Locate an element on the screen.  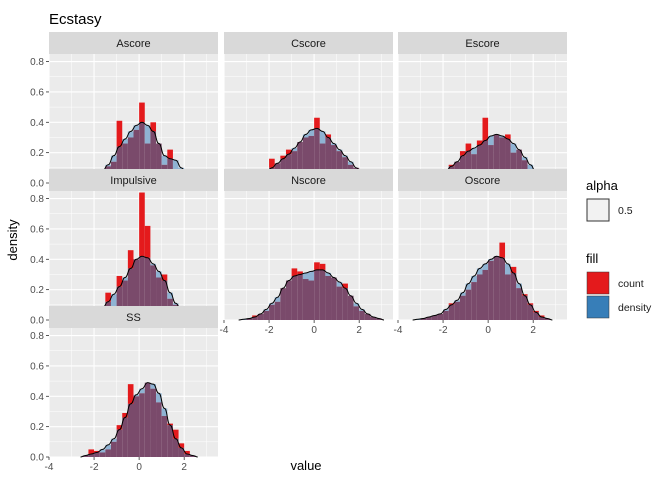
facet-strip-label: Escore is located at coordinates (482, 44).